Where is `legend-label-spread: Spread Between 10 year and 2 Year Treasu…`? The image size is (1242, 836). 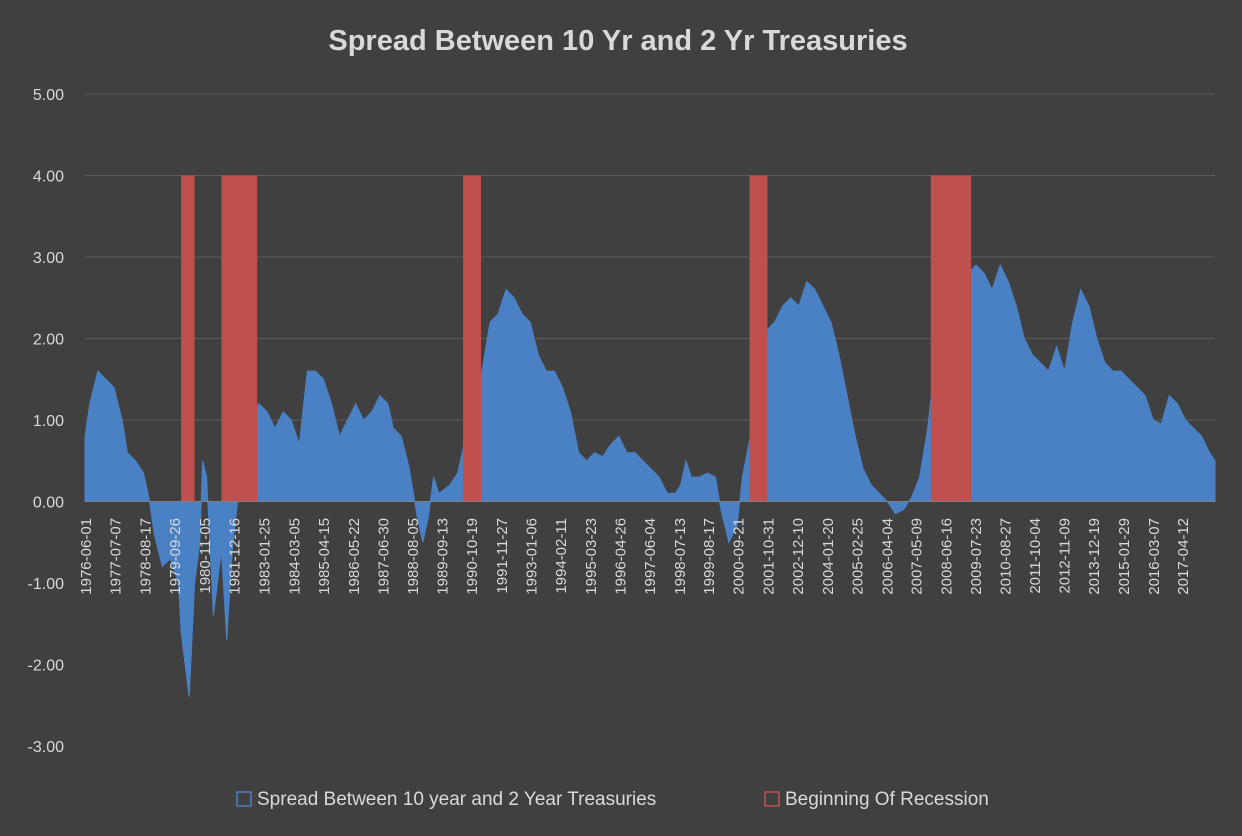
legend-label-spread: Spread Between 10 year and 2 Year Treasu… is located at coordinates (456, 799).